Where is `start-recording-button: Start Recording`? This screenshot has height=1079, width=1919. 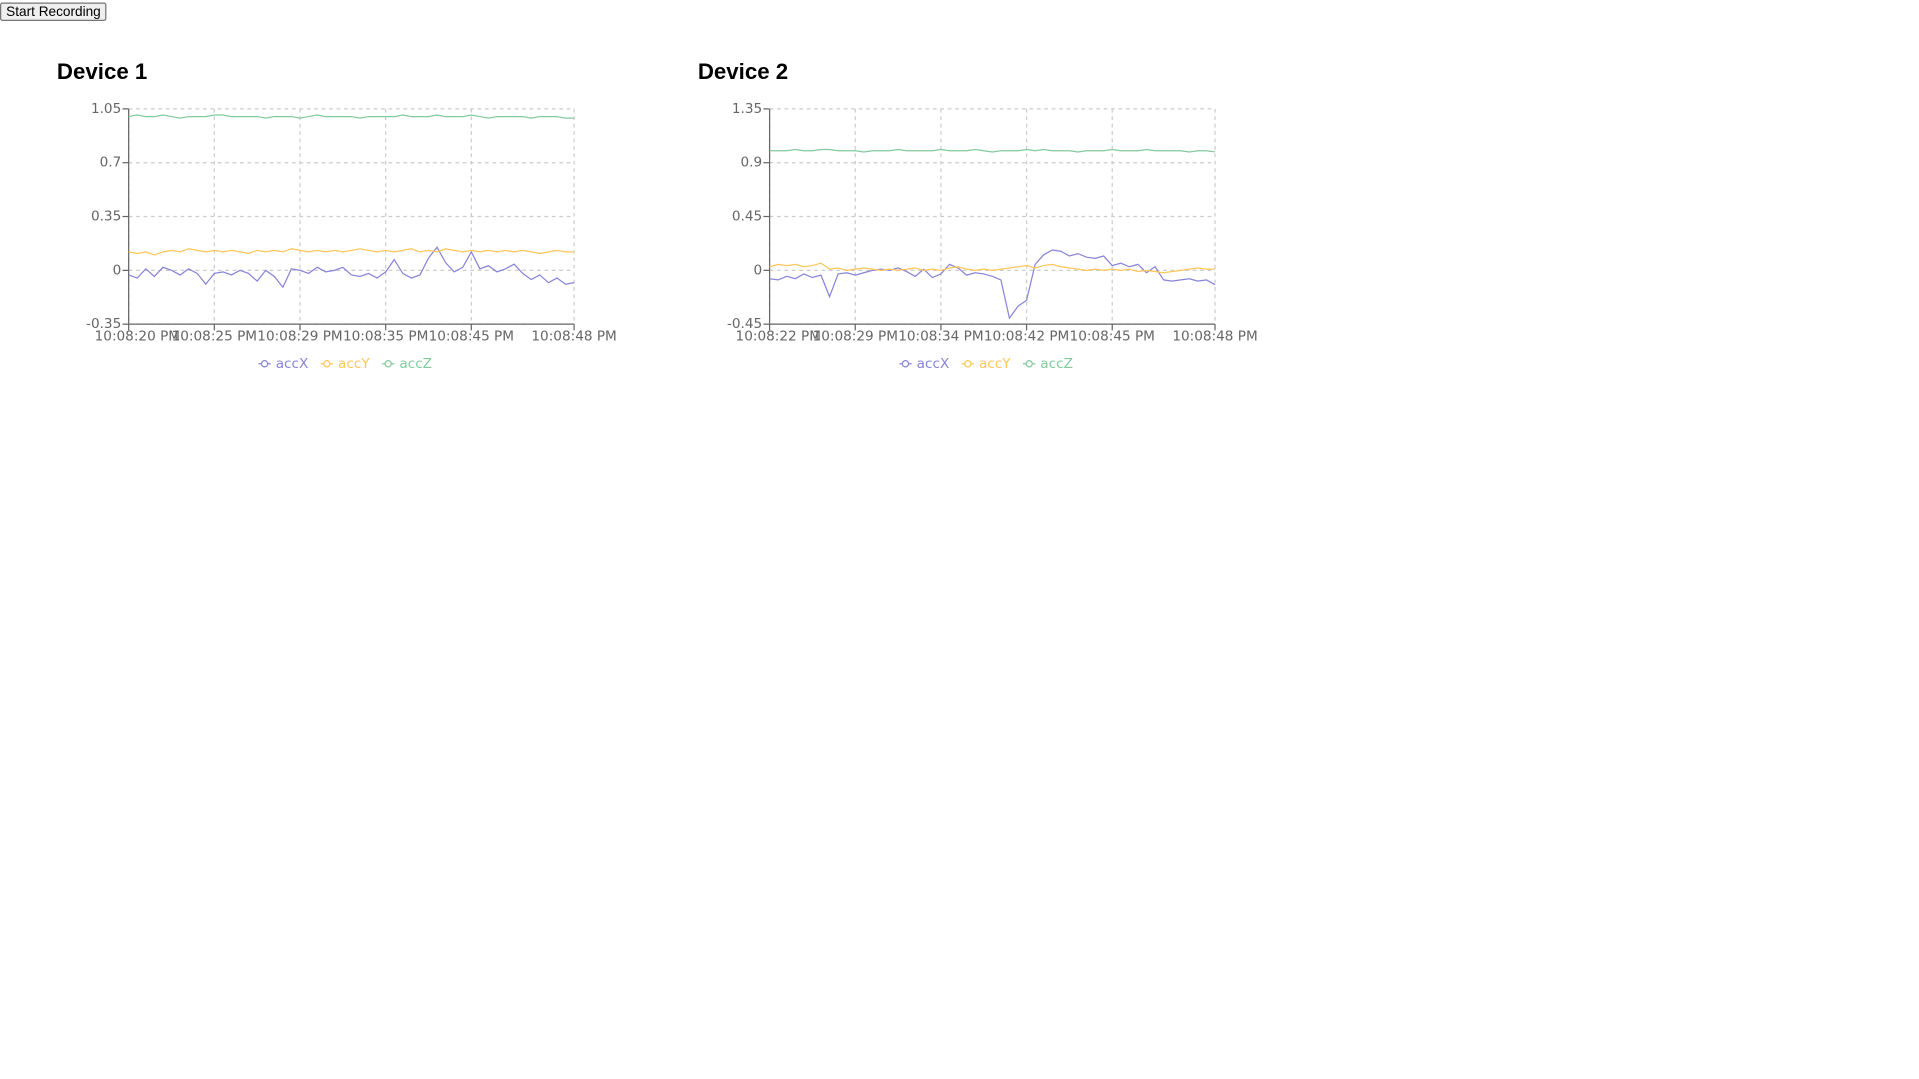
start-recording-button: Start Recording is located at coordinates (53, 12).